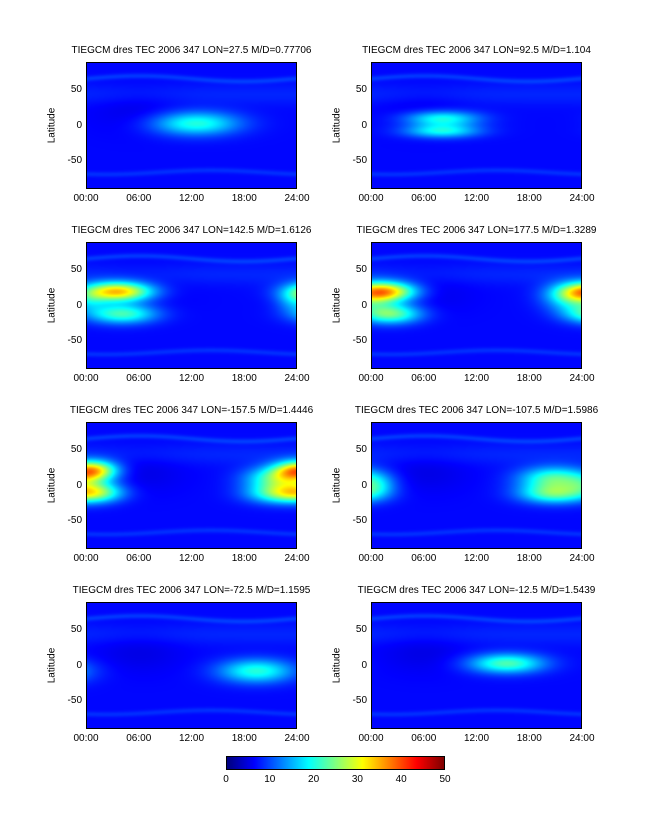 The width and height of the screenshot is (647, 822). Describe the element at coordinates (314, 779) in the screenshot. I see `colorbar-tick-label: 20` at that location.